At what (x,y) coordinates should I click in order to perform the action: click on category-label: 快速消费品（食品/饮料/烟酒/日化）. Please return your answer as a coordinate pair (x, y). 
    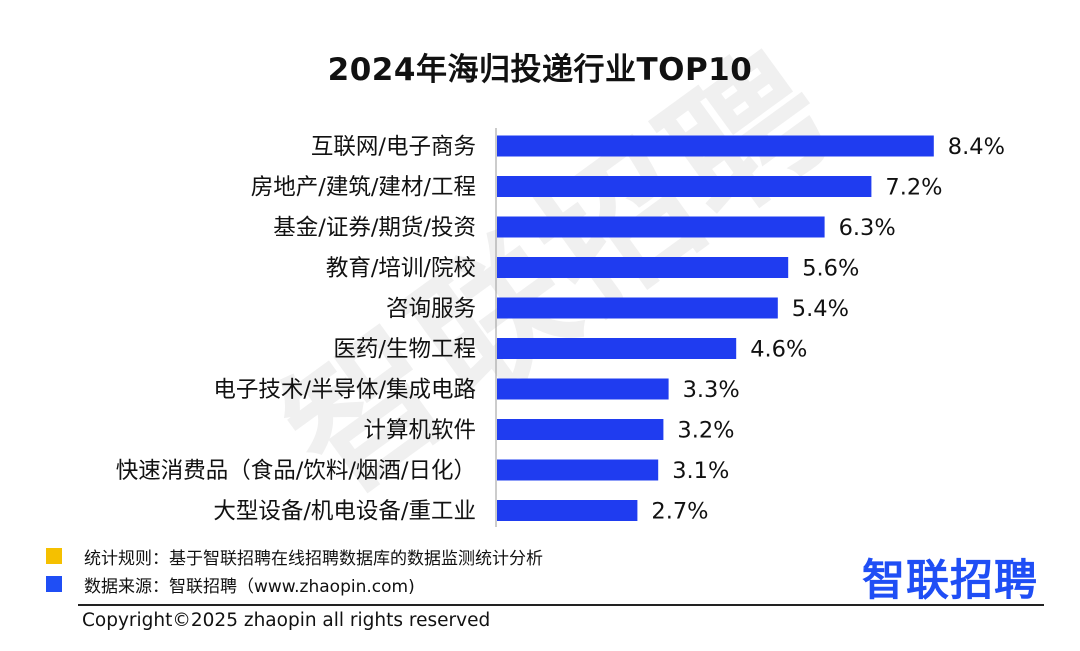
    Looking at the image, I should click on (296, 471).